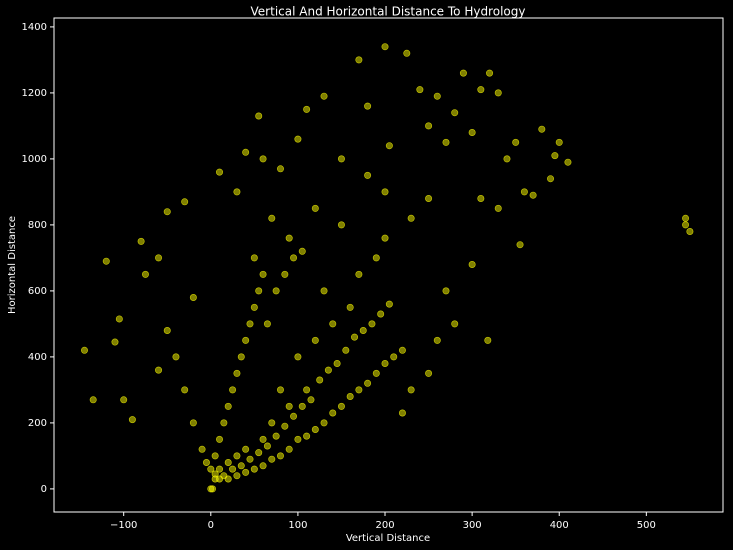 This screenshot has height=550, width=733. Describe the element at coordinates (472, 525) in the screenshot. I see `x-tick-label: 300` at that location.